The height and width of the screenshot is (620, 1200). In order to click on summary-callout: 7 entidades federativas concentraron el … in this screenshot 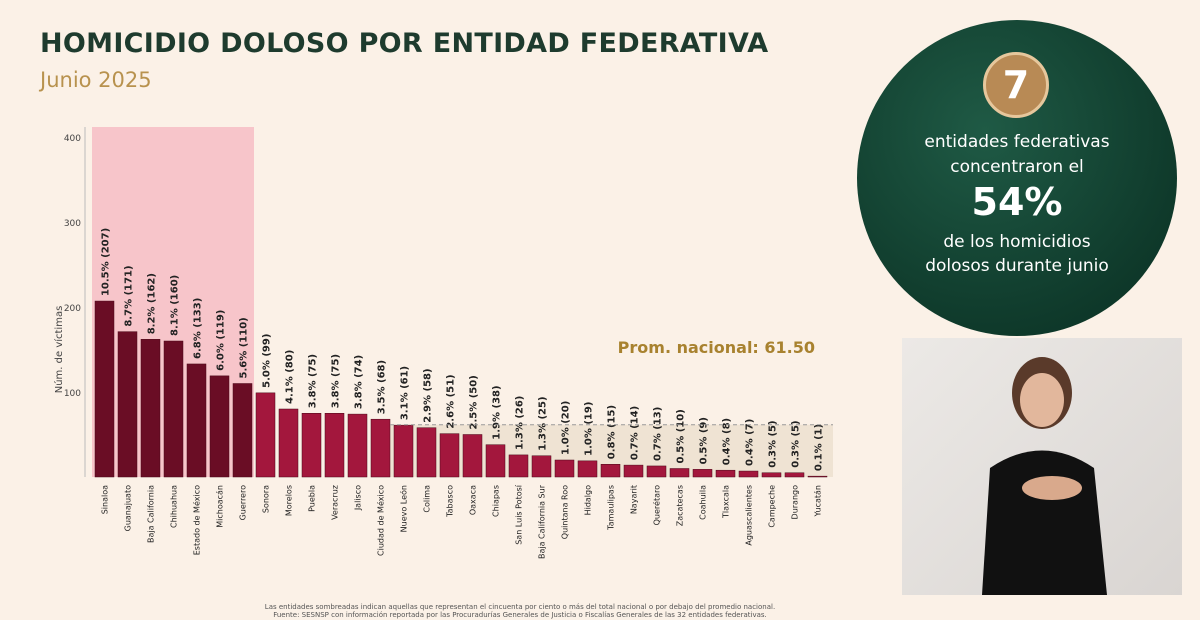, I will do `click(1017, 178)`.